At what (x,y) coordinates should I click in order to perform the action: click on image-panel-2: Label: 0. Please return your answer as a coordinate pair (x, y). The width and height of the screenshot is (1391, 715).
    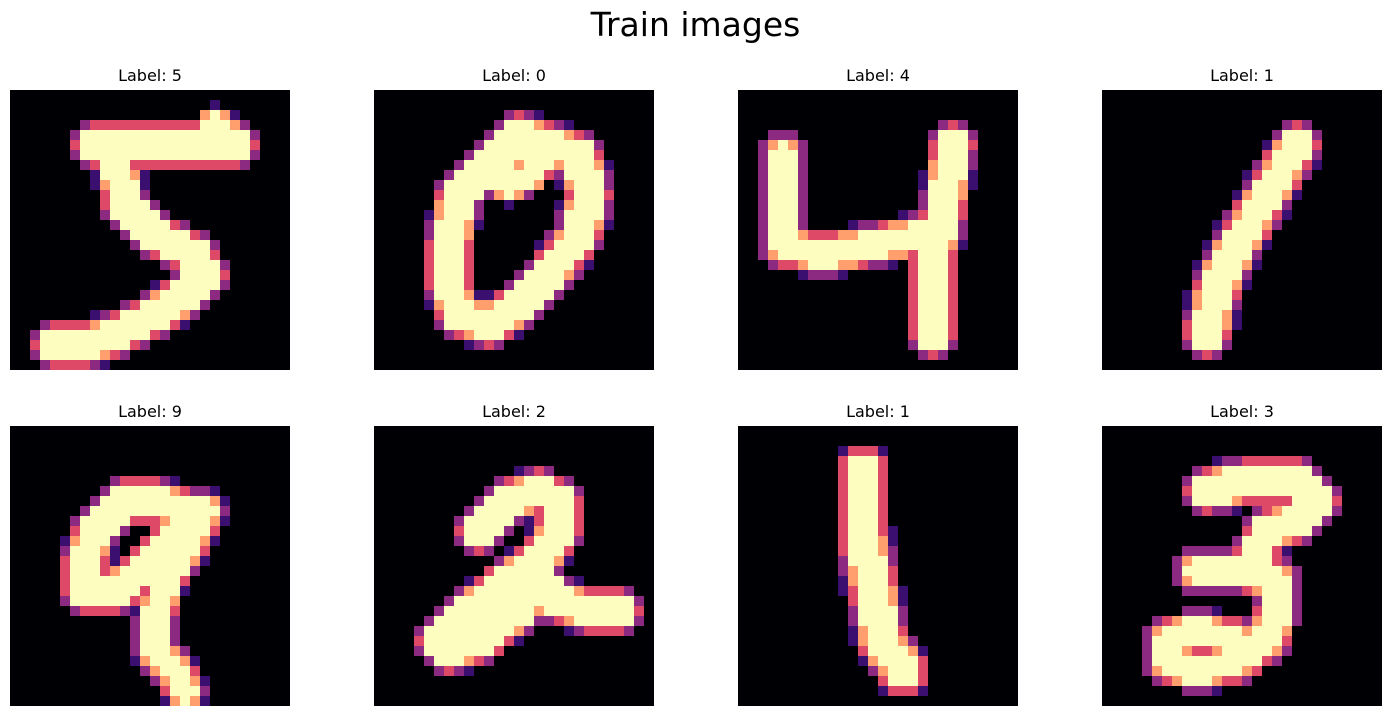
    Looking at the image, I should click on (514, 216).